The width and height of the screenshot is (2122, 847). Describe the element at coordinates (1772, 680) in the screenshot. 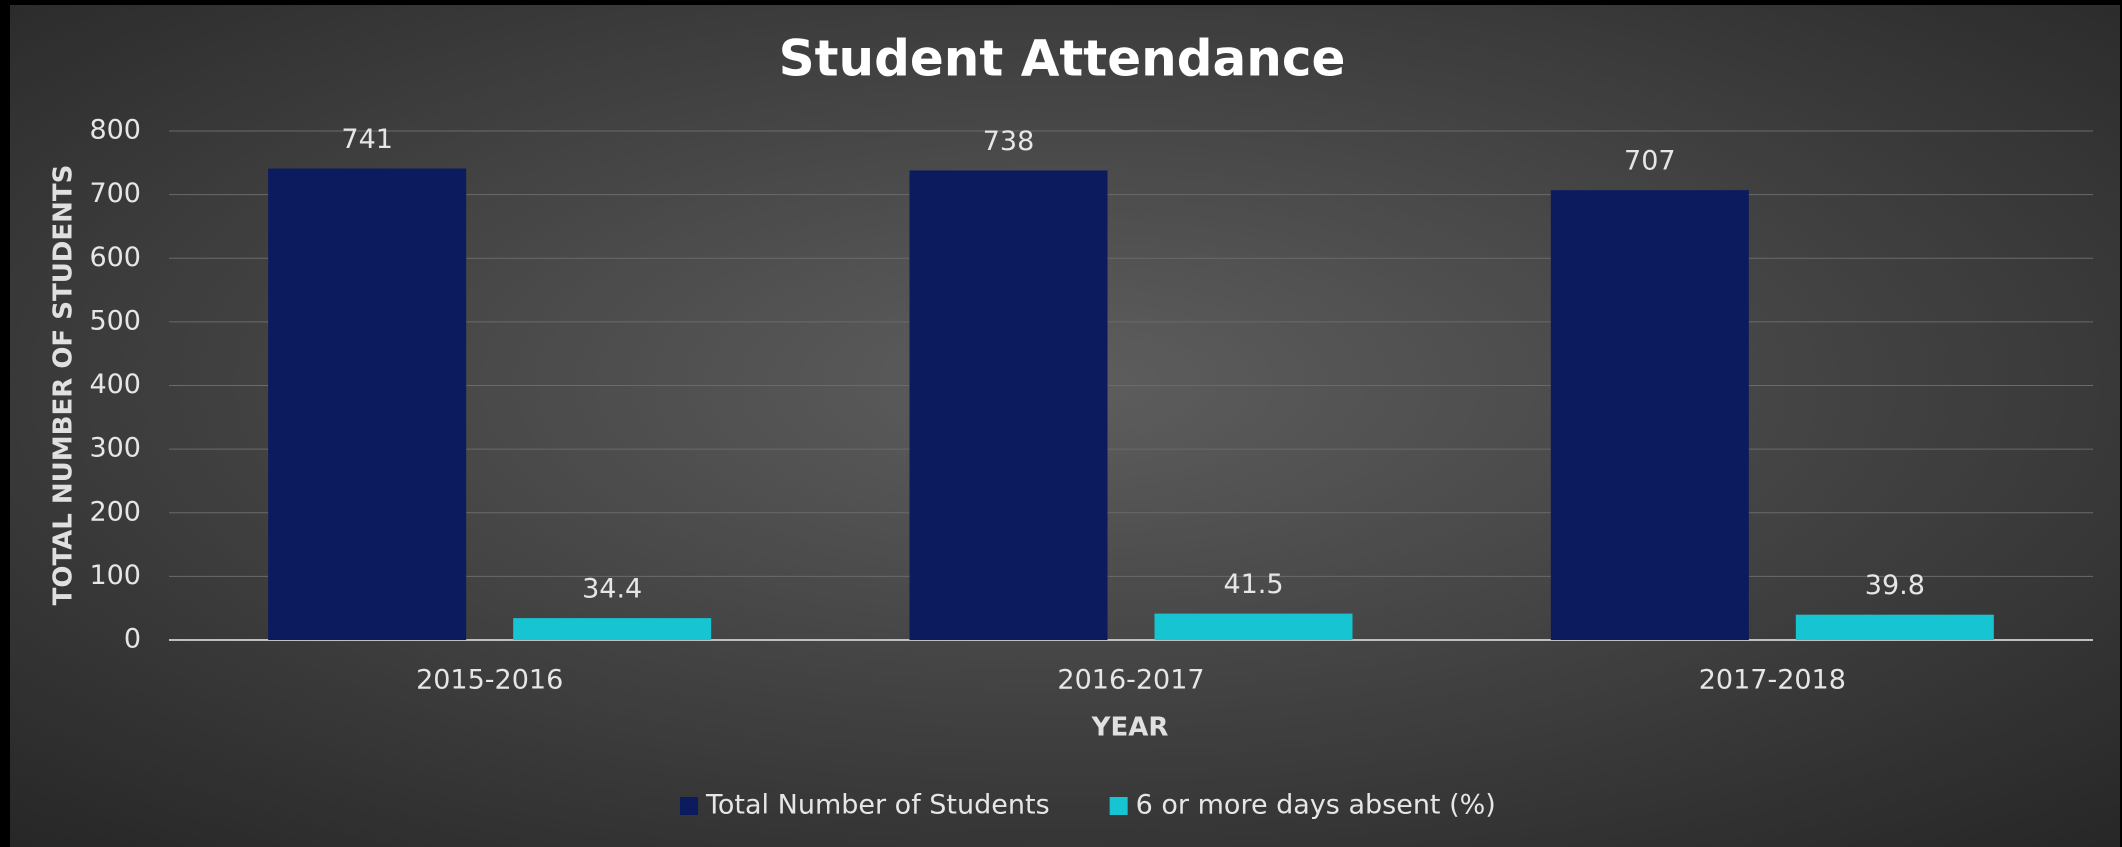

I see `x-tick-label: 2017-2018` at that location.